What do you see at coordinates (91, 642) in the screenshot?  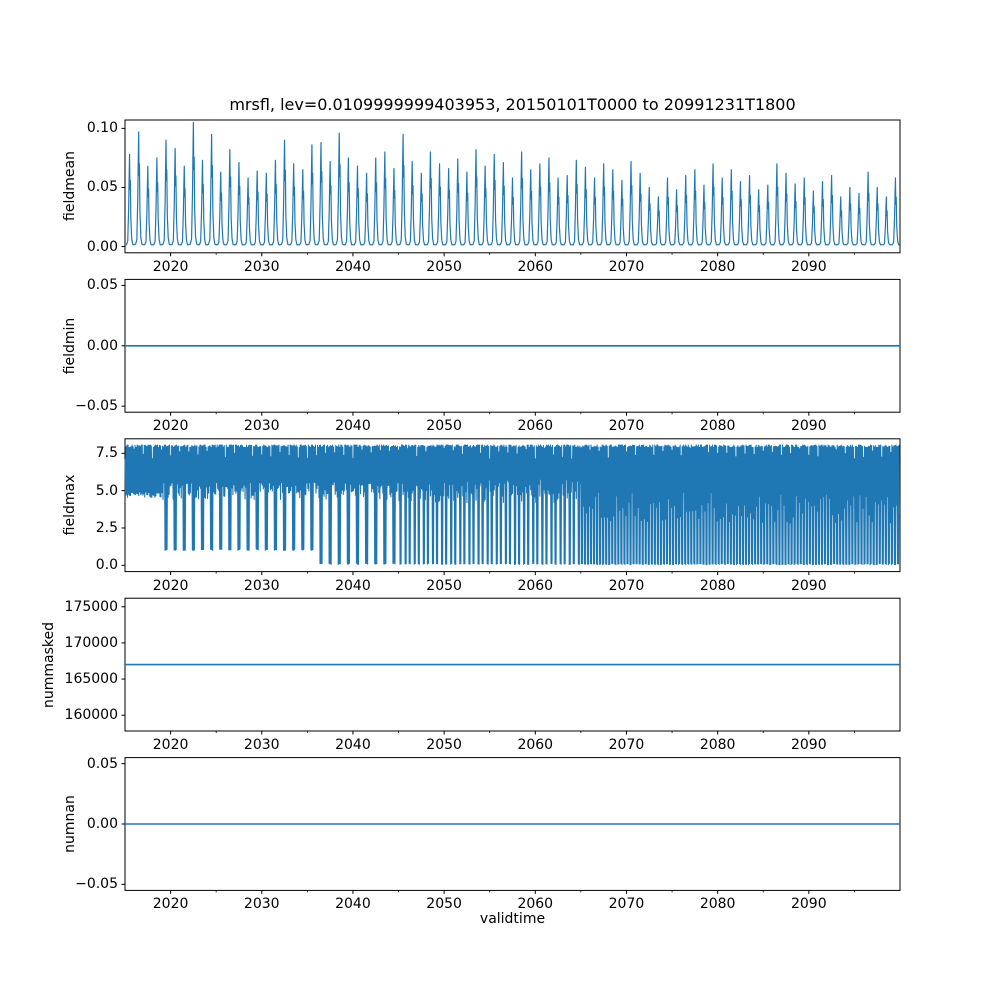 I see `y-tick-label: 170000` at bounding box center [91, 642].